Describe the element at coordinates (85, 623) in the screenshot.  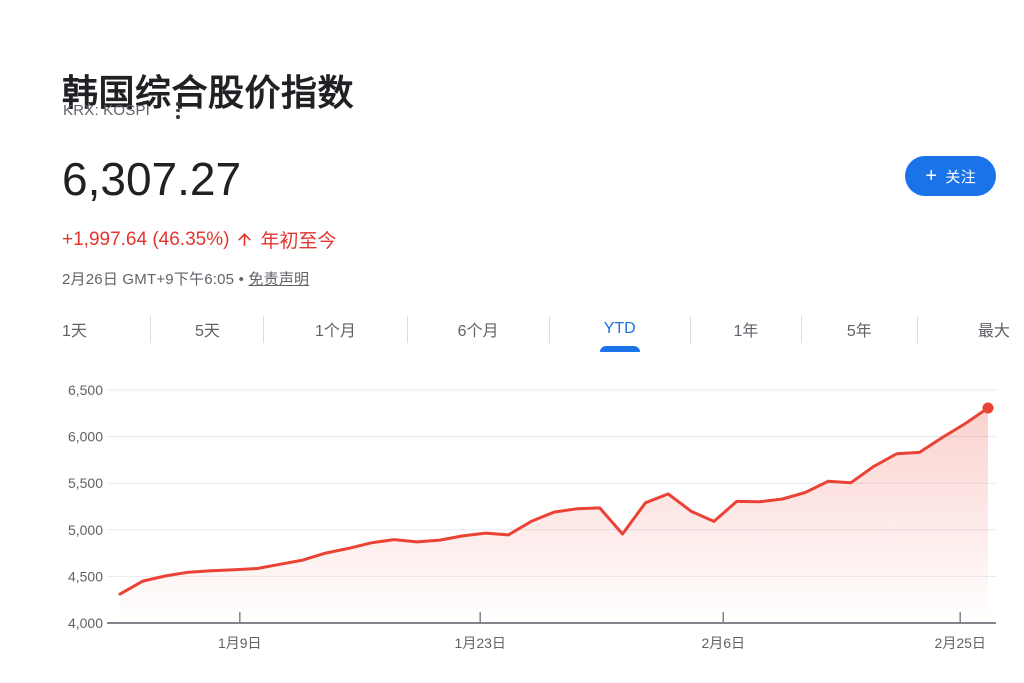
I see `y-axis-label: 4,000` at that location.